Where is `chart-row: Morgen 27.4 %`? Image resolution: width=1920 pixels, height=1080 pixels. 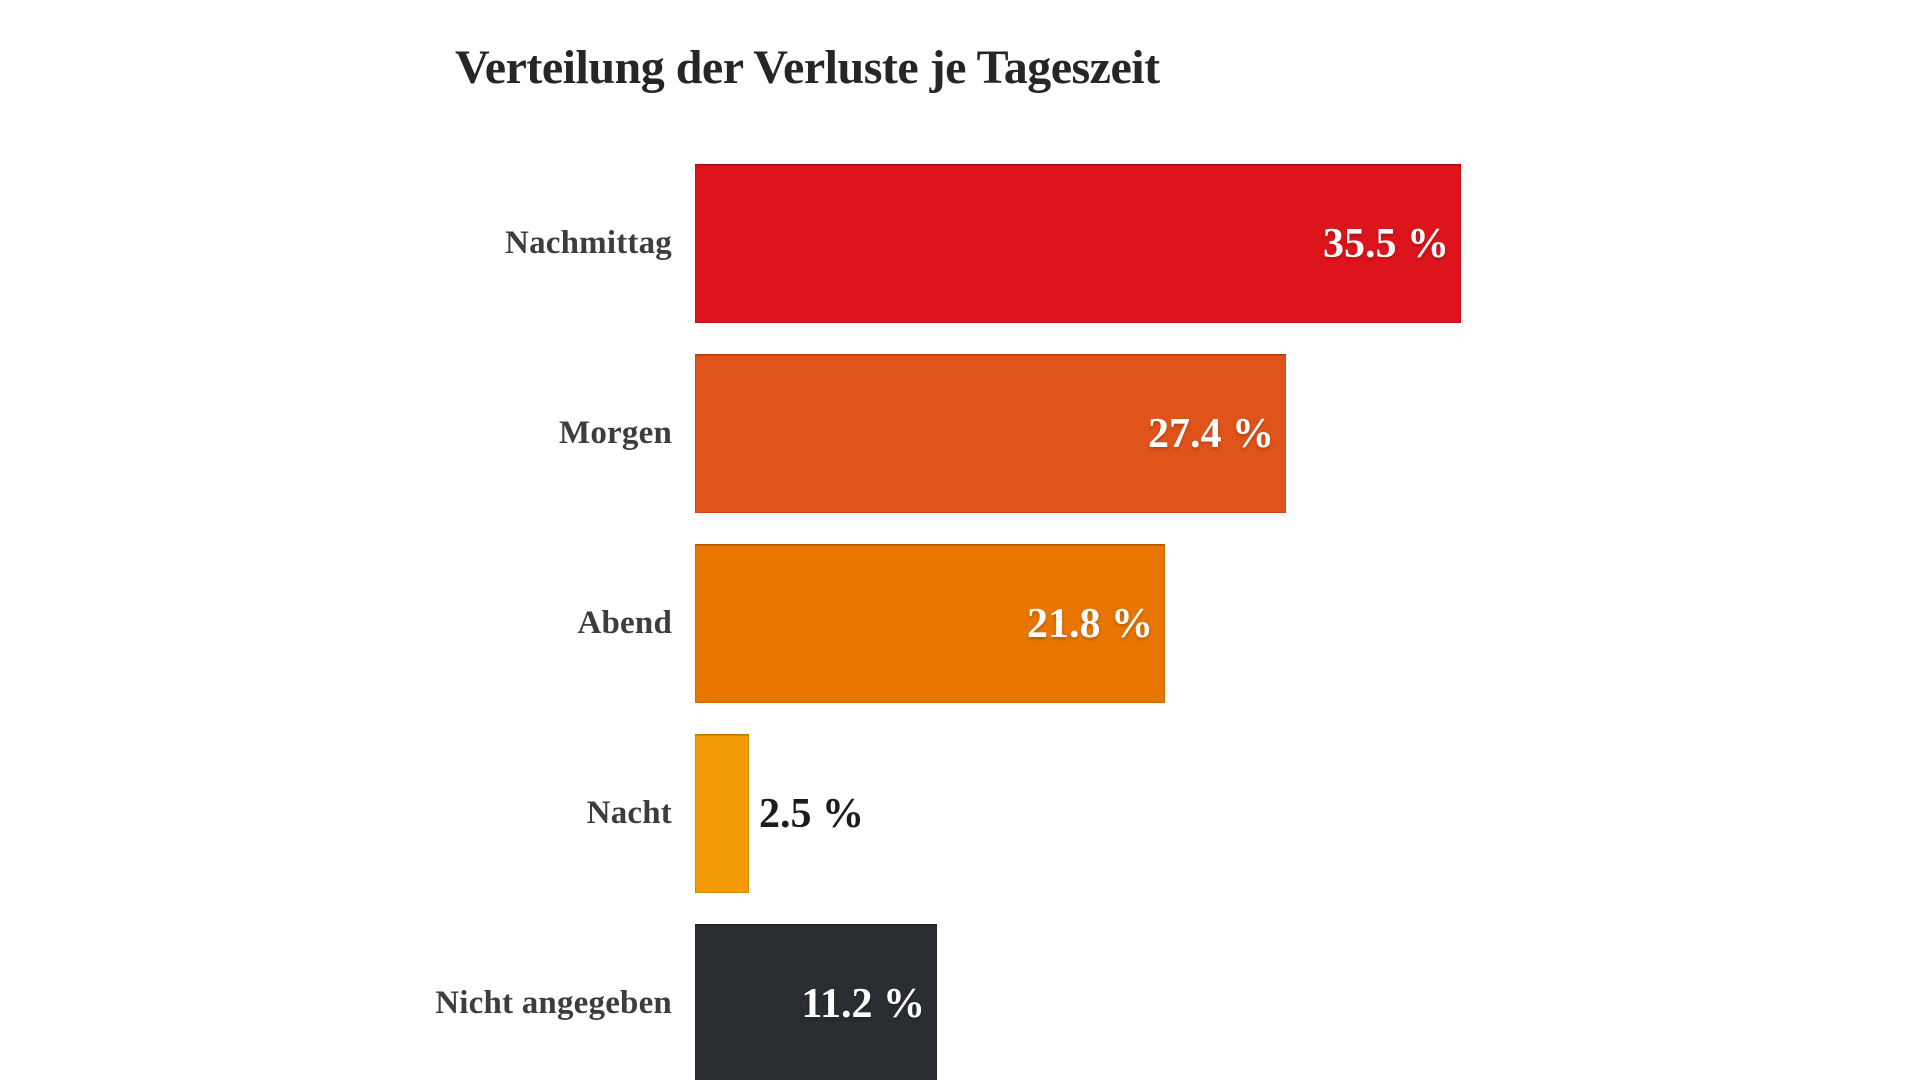 chart-row: Morgen 27.4 % is located at coordinates (960, 433).